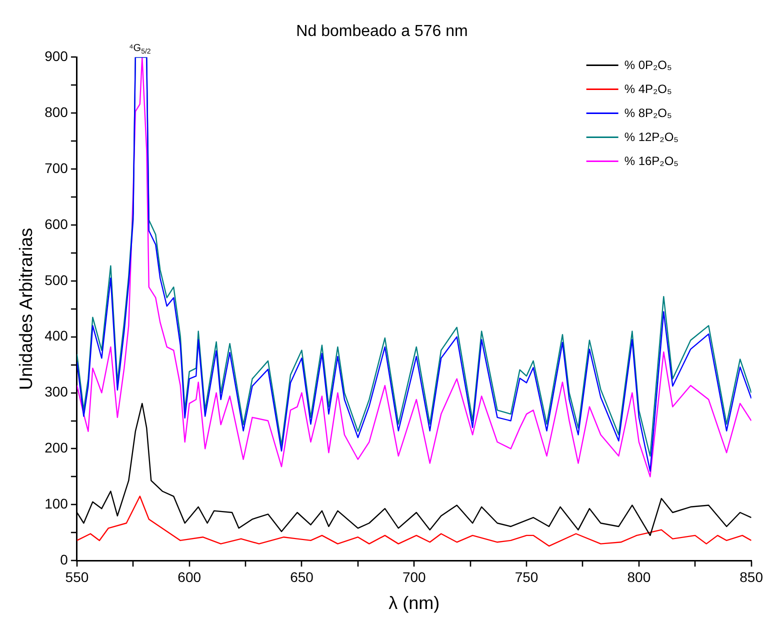  Describe the element at coordinates (56, 112) in the screenshot. I see `y-tick-label: 800` at that location.